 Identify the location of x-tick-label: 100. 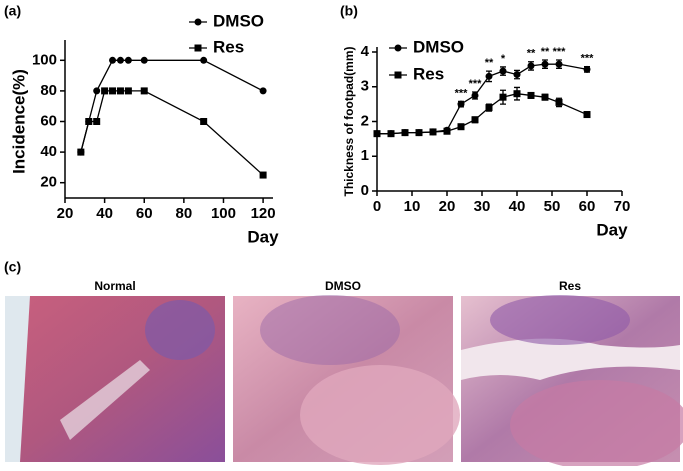
(223, 213).